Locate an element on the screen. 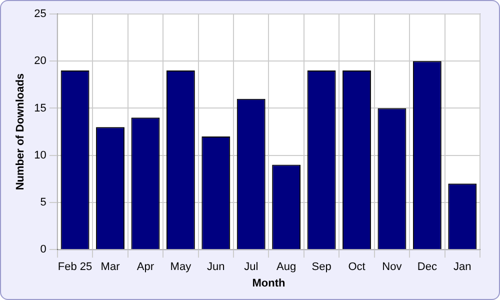 This screenshot has width=500, height=300. y-axis-title: Number of Downloads is located at coordinates (20, 131).